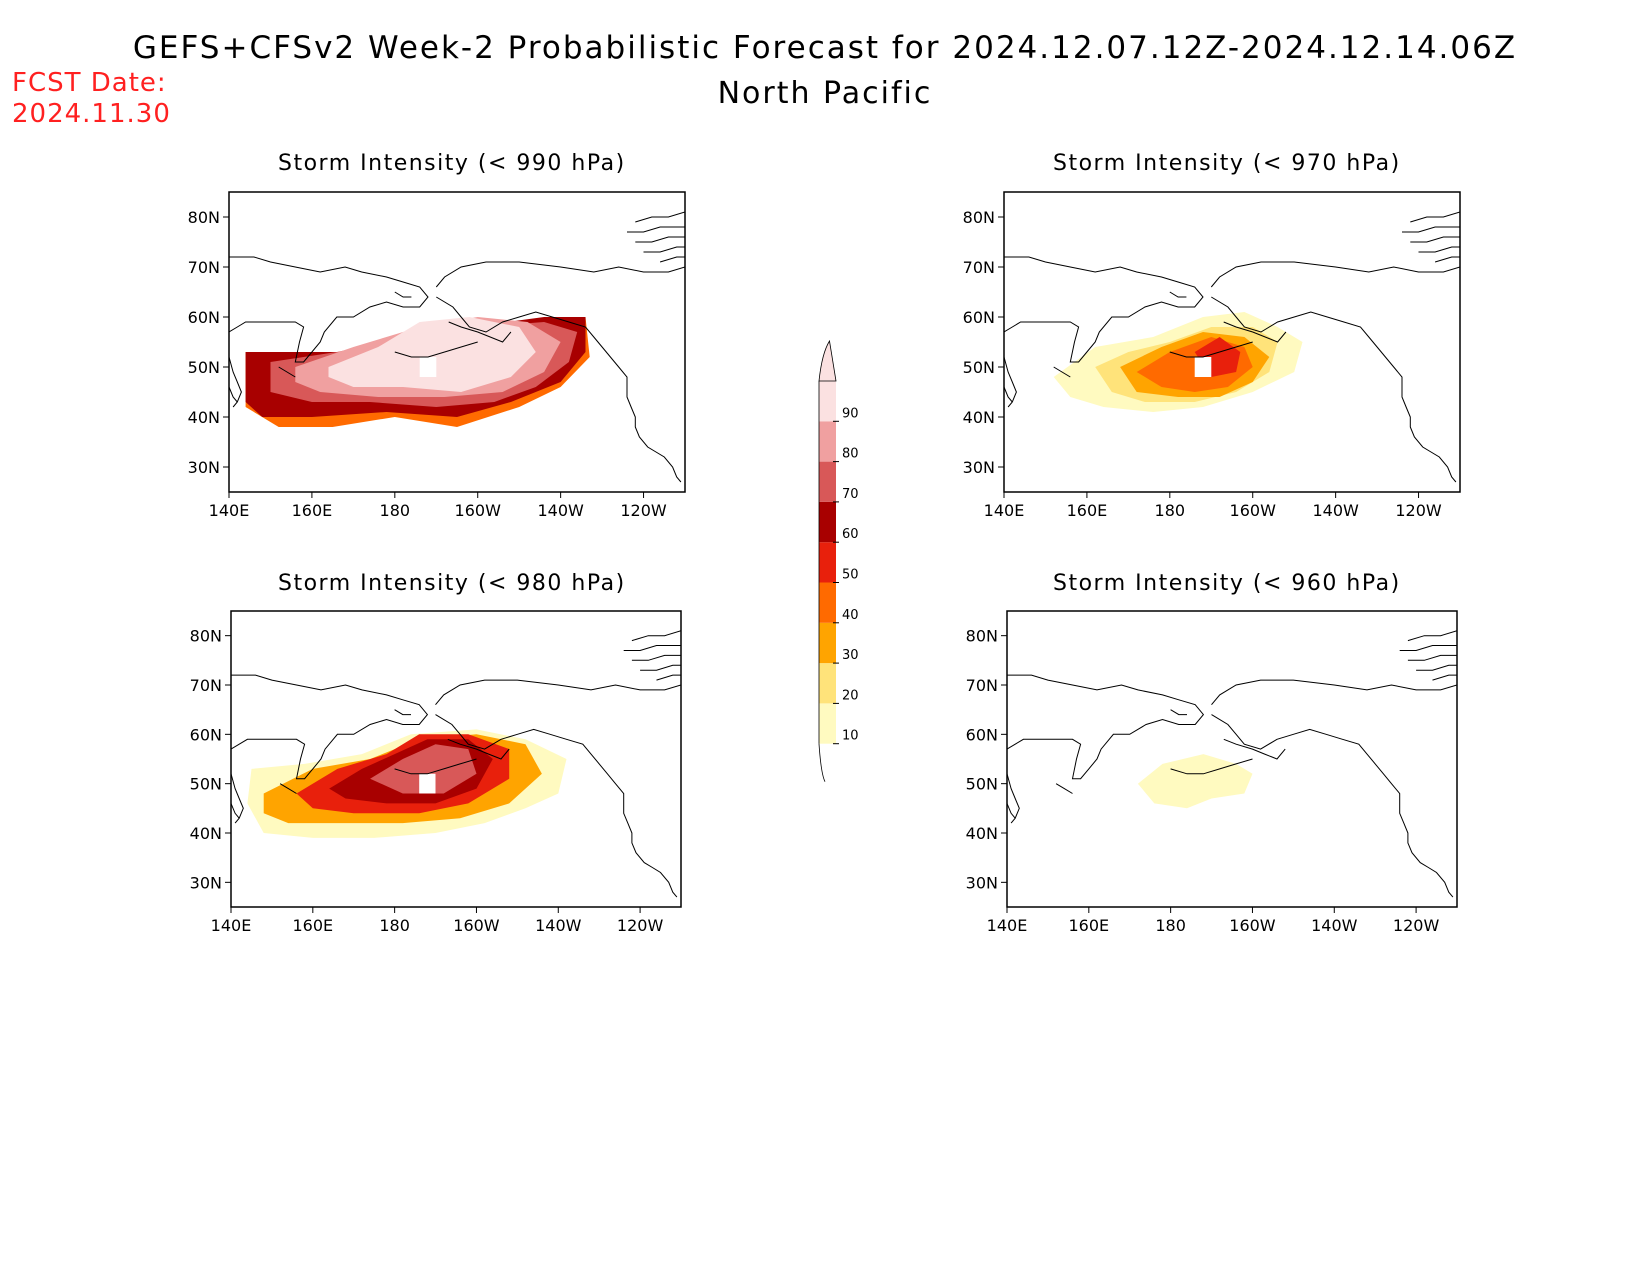 This screenshot has width=1650, height=1275. What do you see at coordinates (825, 93) in the screenshot?
I see `region-subtitle: North Pacific` at bounding box center [825, 93].